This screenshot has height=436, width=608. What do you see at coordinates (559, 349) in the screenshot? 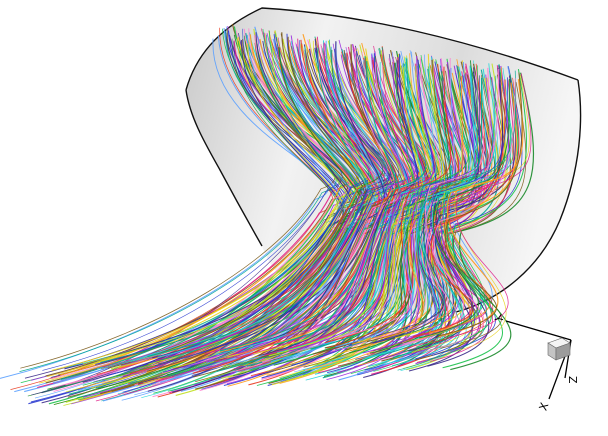
I see `orientation-cube` at bounding box center [559, 349].